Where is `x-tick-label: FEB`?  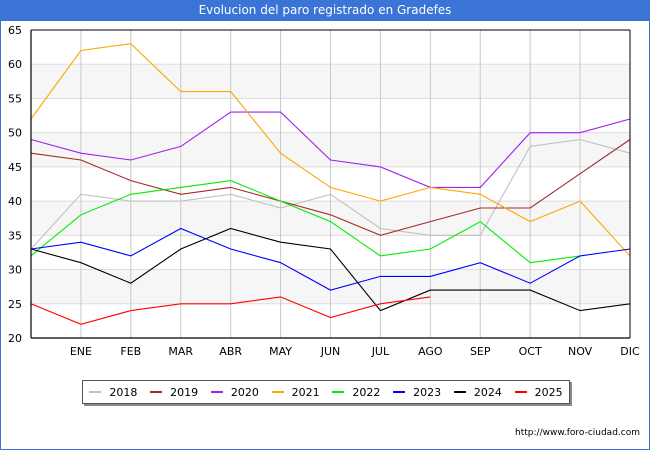
x-tick-label: FEB is located at coordinates (130, 351).